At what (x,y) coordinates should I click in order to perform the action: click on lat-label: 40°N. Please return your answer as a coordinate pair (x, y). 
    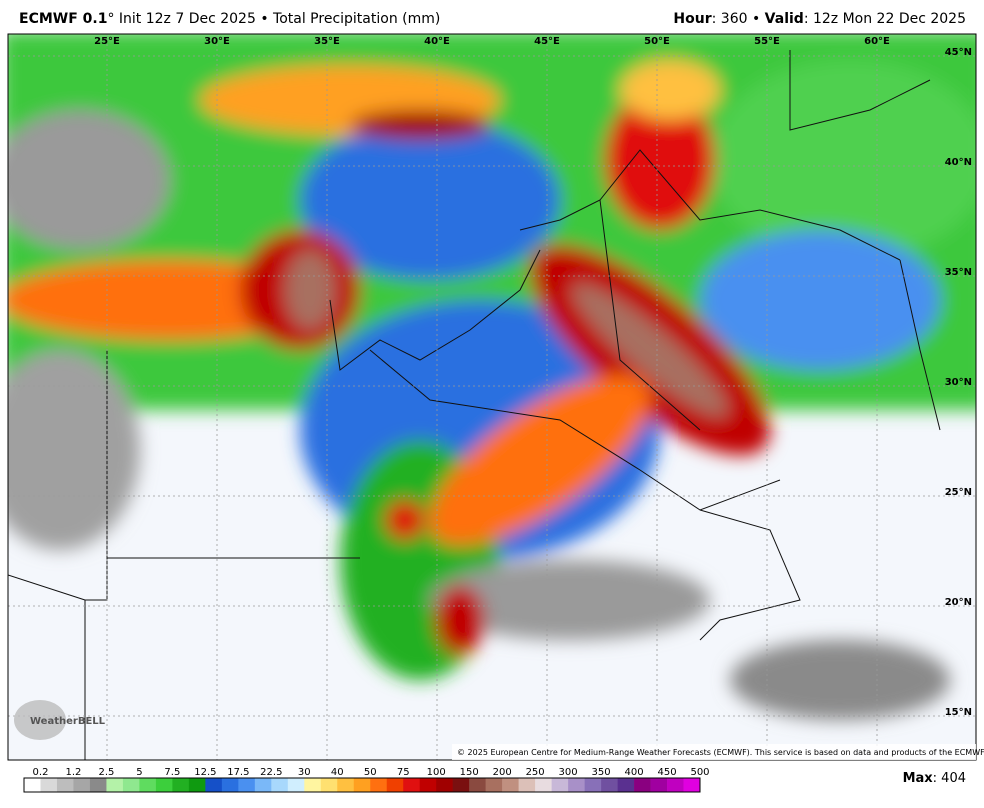
    Looking at the image, I should click on (958, 162).